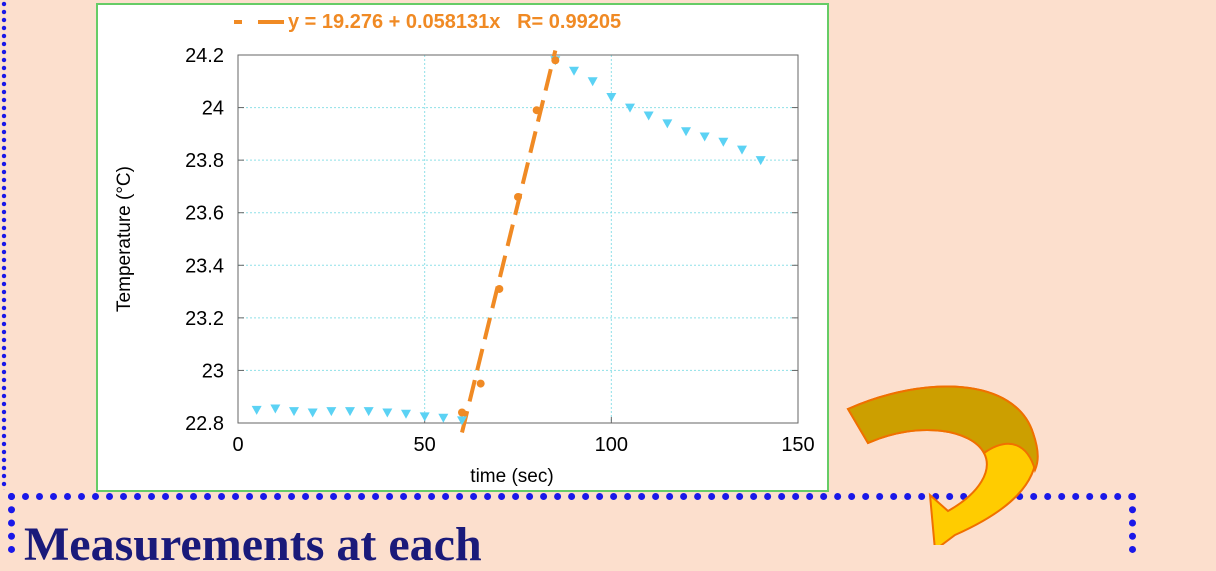 This screenshot has width=1216, height=571. Describe the element at coordinates (253, 544) in the screenshot. I see `bottom-heading: Measurements at each` at that location.